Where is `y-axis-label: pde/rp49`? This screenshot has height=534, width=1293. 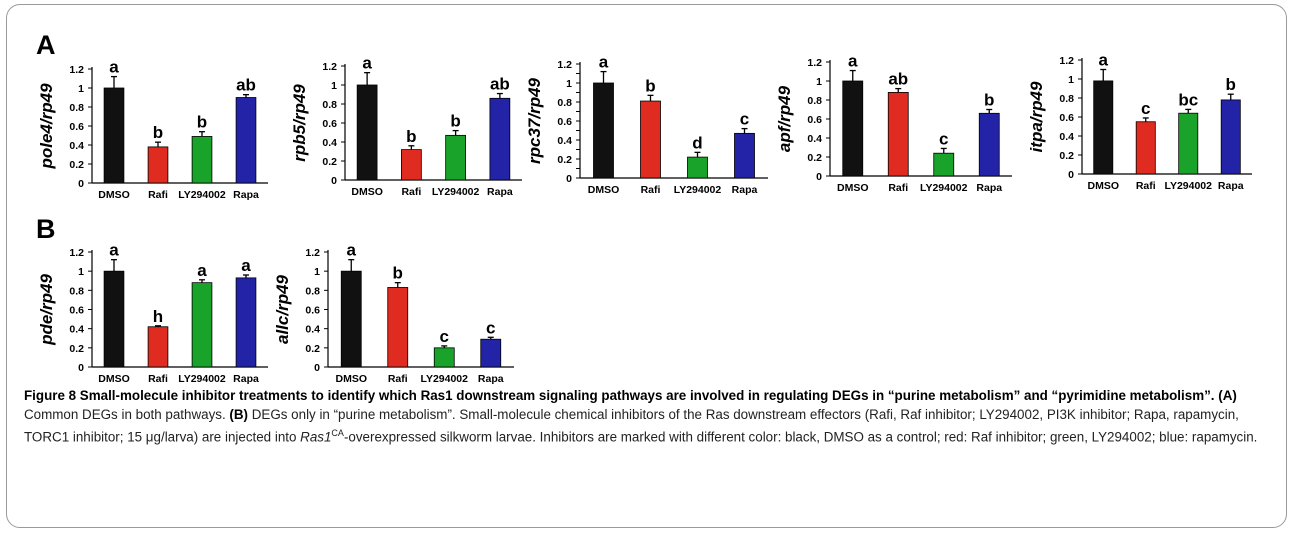
y-axis-label: pde/rp49 is located at coordinates (46, 310).